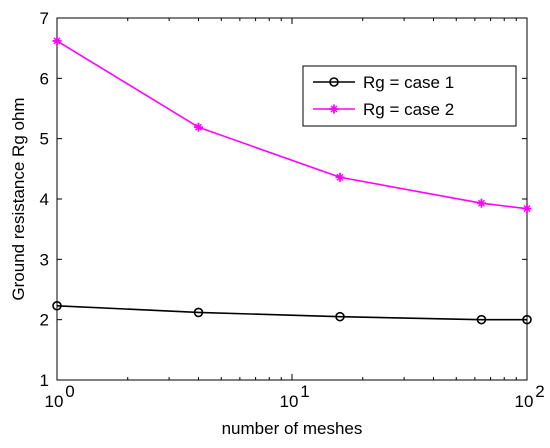 This screenshot has width=550, height=448. I want to click on y-tick-label: 2, so click(44, 320).